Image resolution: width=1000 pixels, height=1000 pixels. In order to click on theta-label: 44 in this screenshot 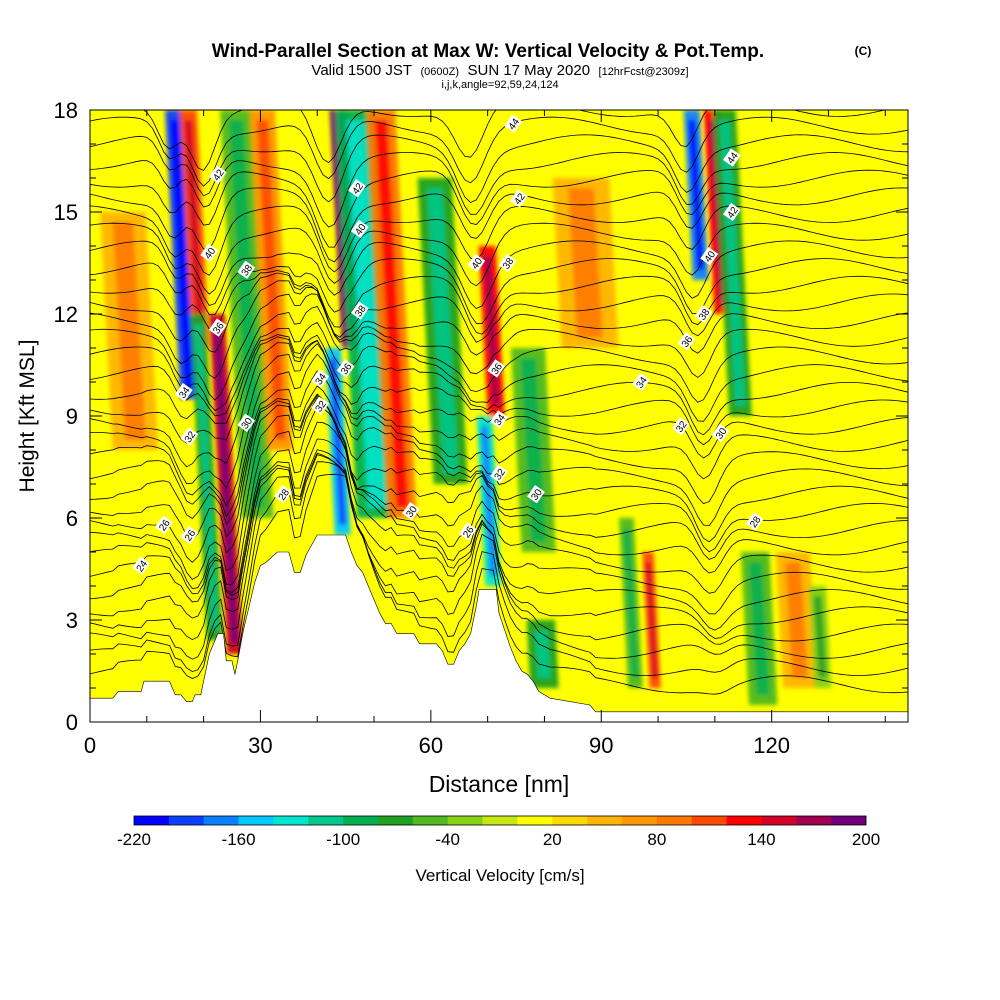, I will do `click(731, 157)`.